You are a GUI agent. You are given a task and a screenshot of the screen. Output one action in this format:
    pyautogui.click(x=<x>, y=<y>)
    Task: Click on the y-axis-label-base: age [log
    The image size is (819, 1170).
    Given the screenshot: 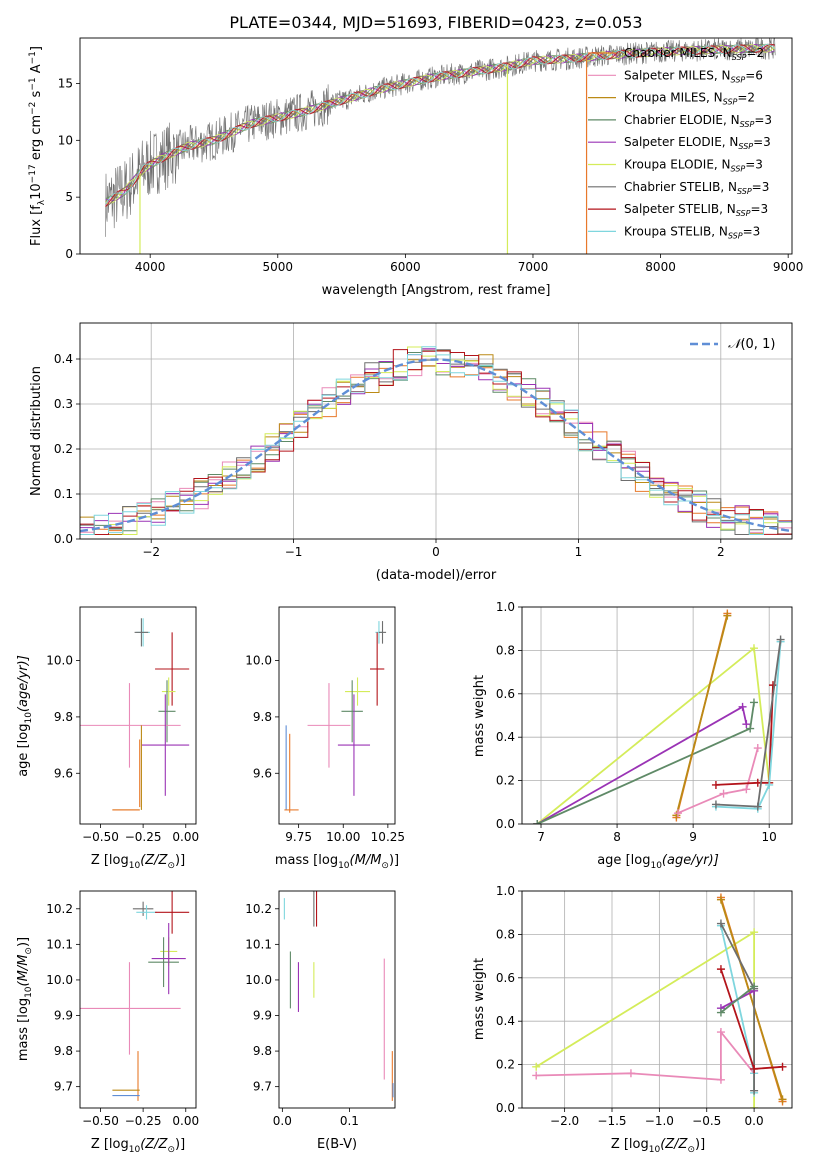 What is the action you would take?
    pyautogui.click(x=23, y=750)
    